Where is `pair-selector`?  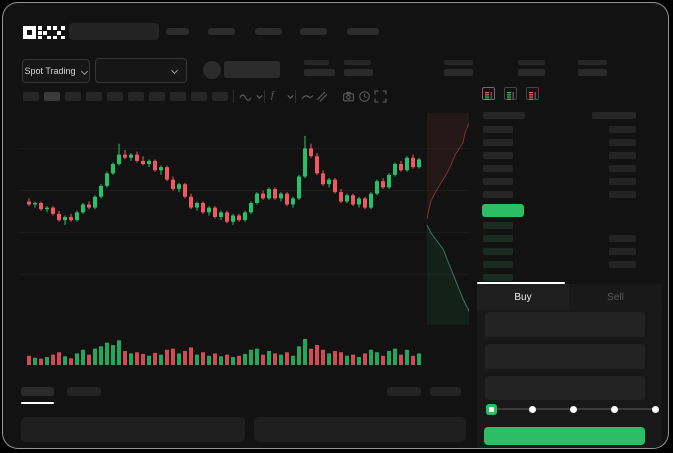
pair-selector is located at coordinates (141, 70).